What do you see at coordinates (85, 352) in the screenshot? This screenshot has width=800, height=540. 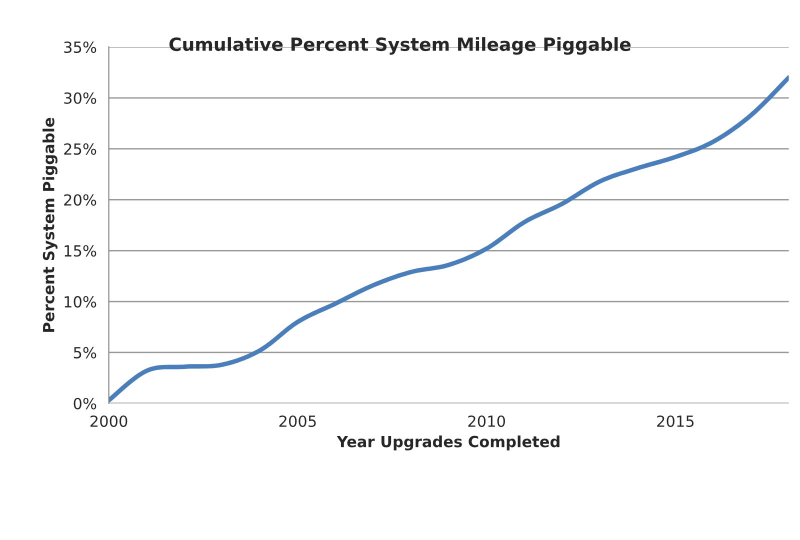 I see `y-tick-label: 5%` at bounding box center [85, 352].